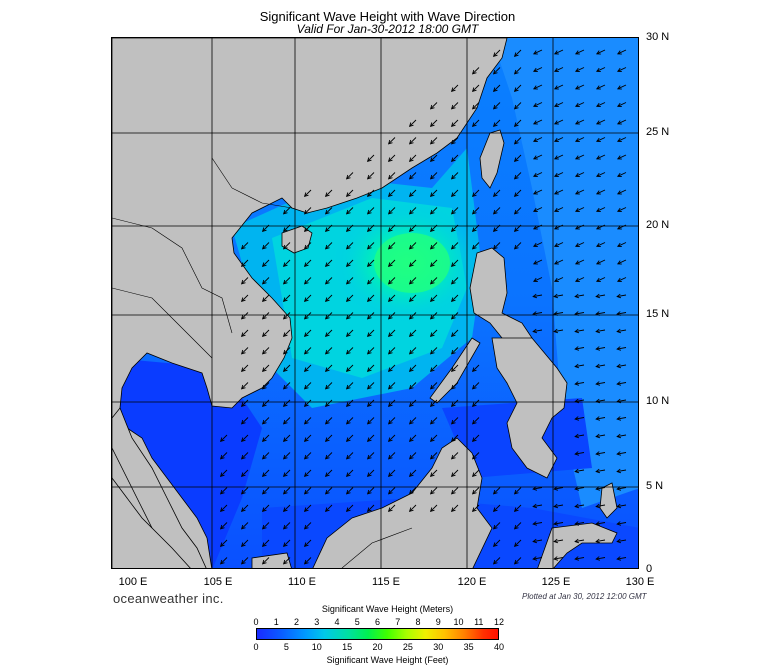 This screenshot has width=775, height=665. Describe the element at coordinates (168, 598) in the screenshot. I see `oceanweather-brand: oceanweather inc.` at that location.